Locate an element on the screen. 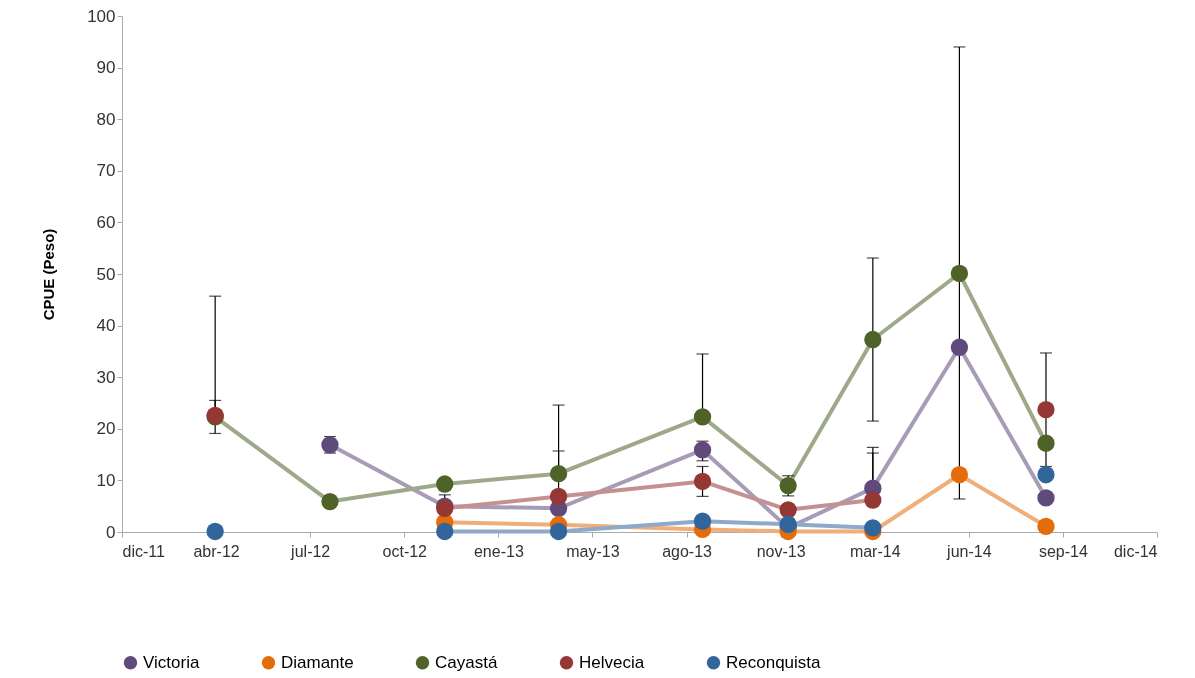 This screenshot has height=678, width=1195. x-tick-label: nov-13 is located at coordinates (781, 551).